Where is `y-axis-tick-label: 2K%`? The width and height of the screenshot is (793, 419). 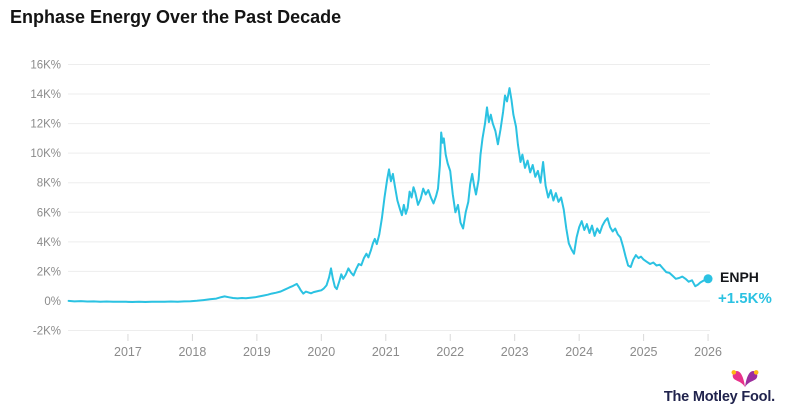 y-axis-tick-label: 2K% is located at coordinates (49, 272).